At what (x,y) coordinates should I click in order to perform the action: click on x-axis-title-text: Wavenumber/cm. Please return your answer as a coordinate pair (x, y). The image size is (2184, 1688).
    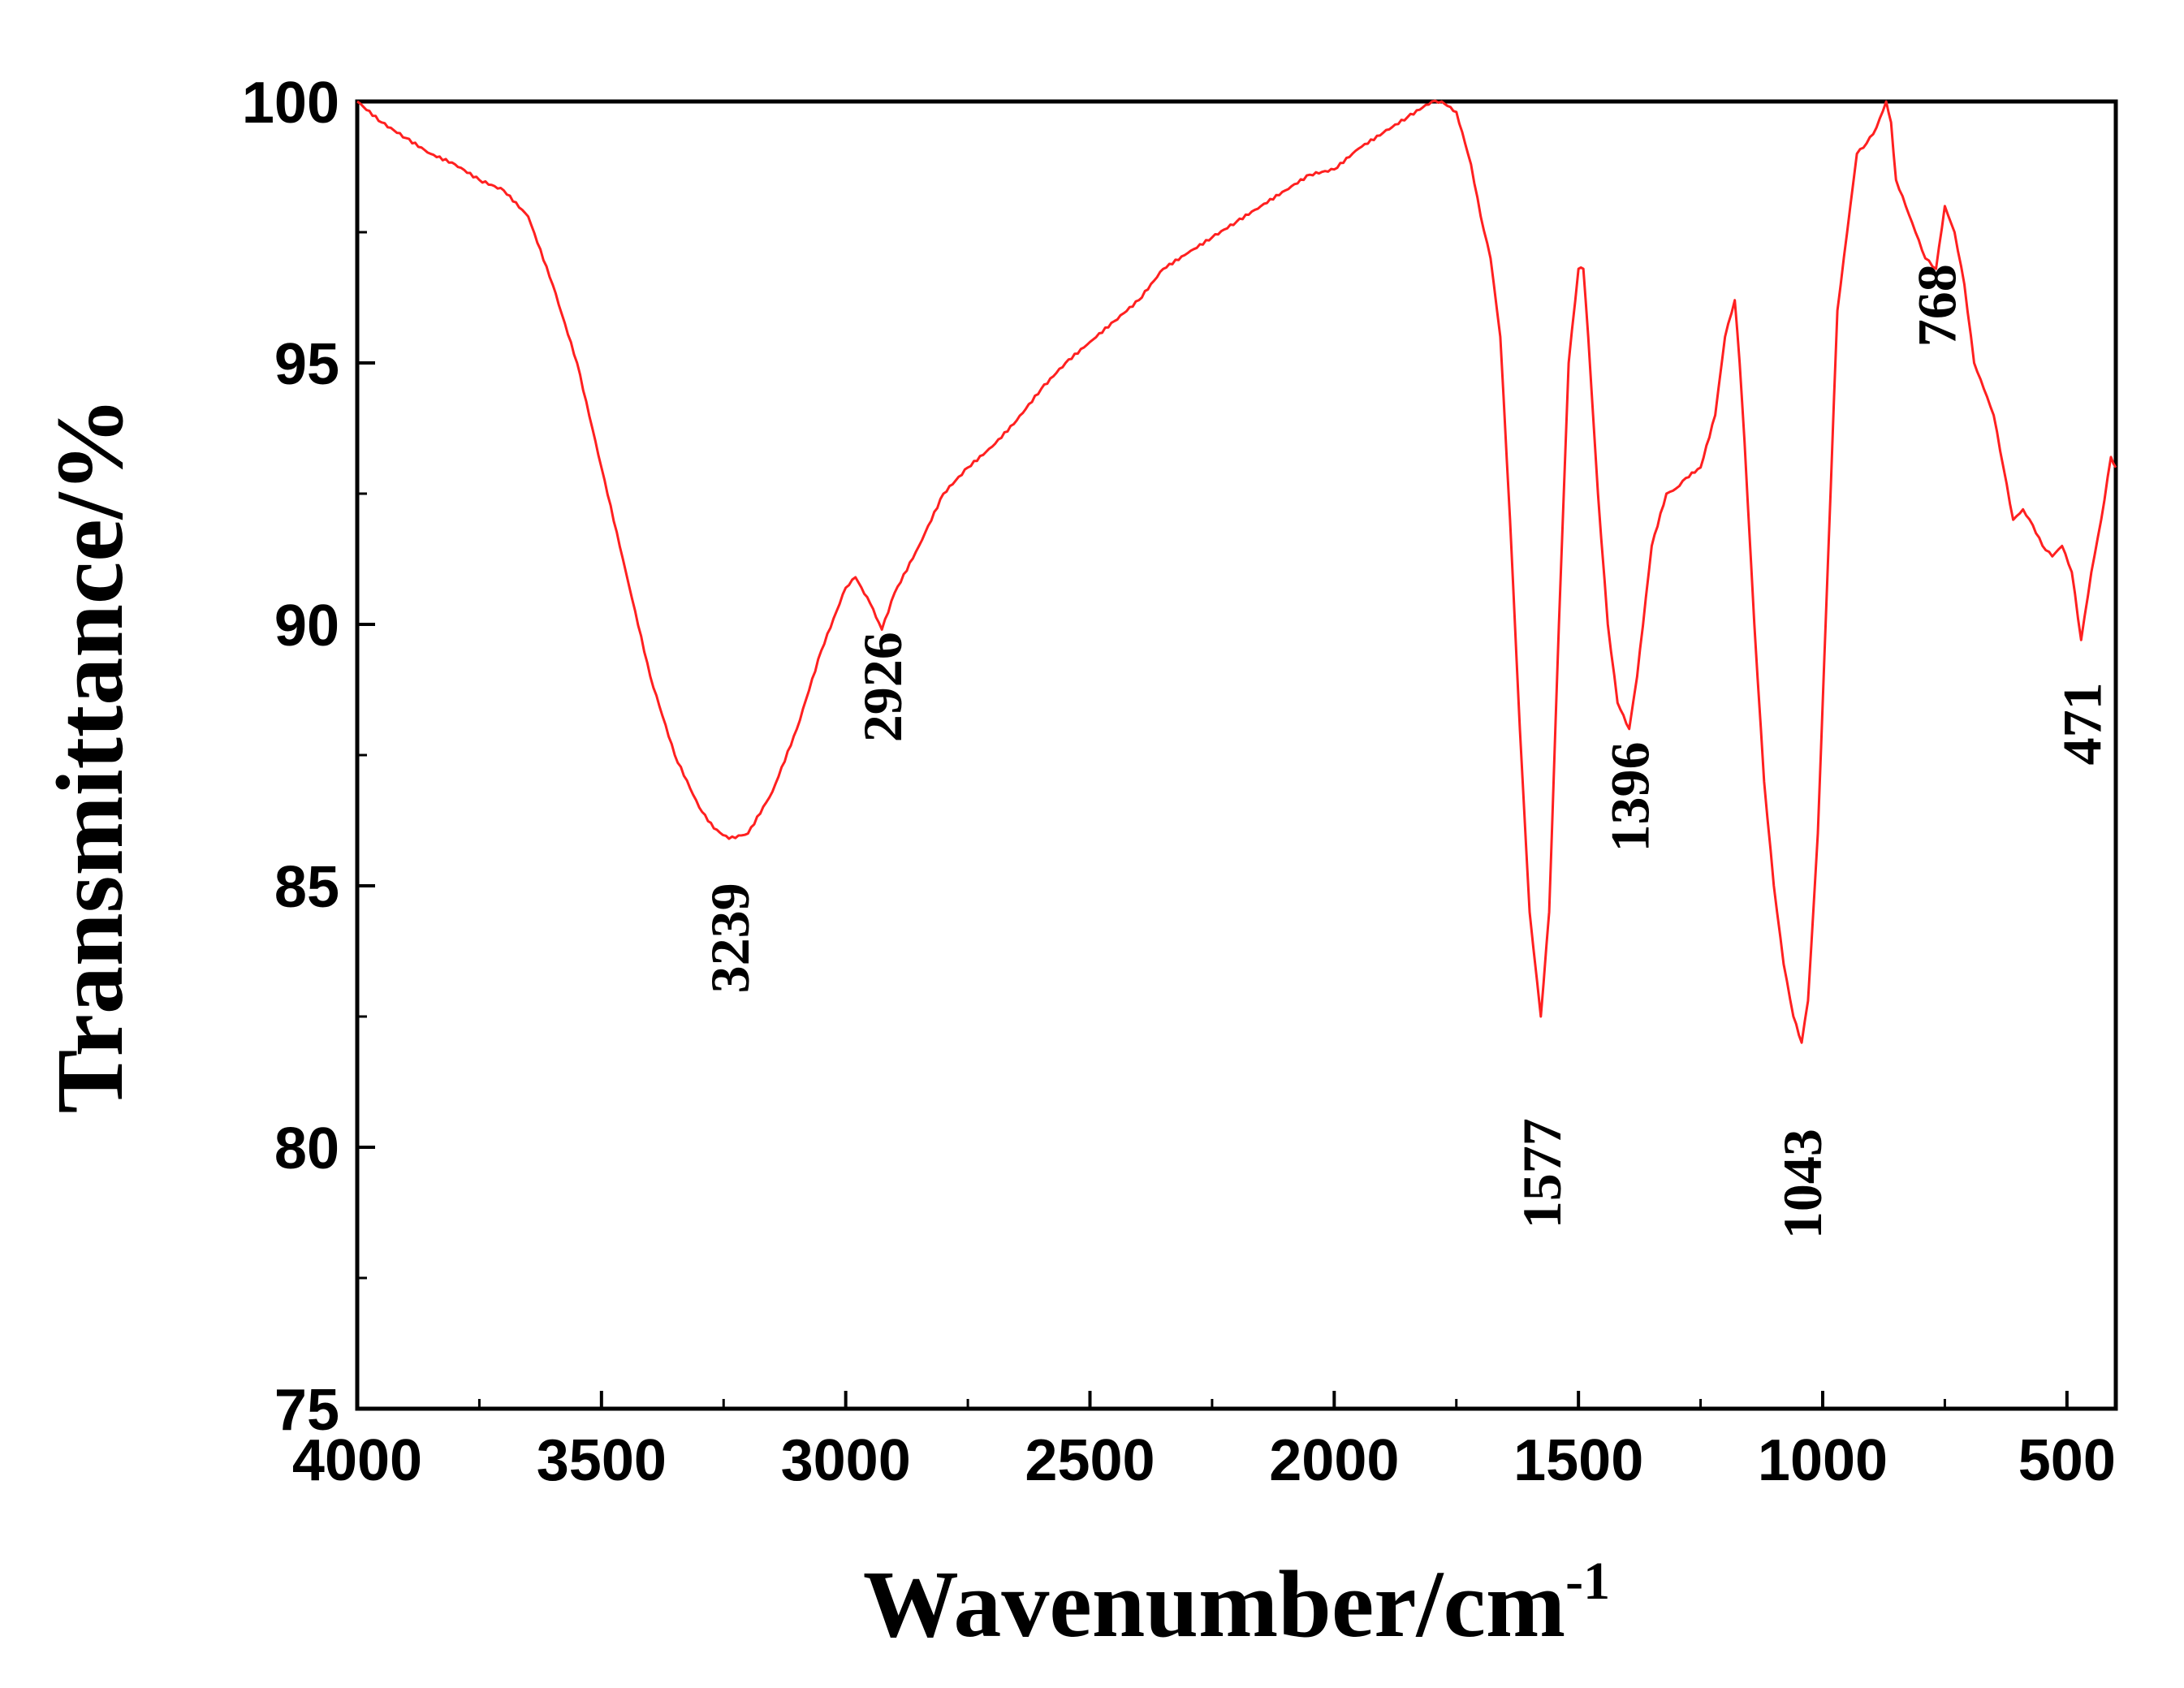
    Looking at the image, I should click on (1214, 1604).